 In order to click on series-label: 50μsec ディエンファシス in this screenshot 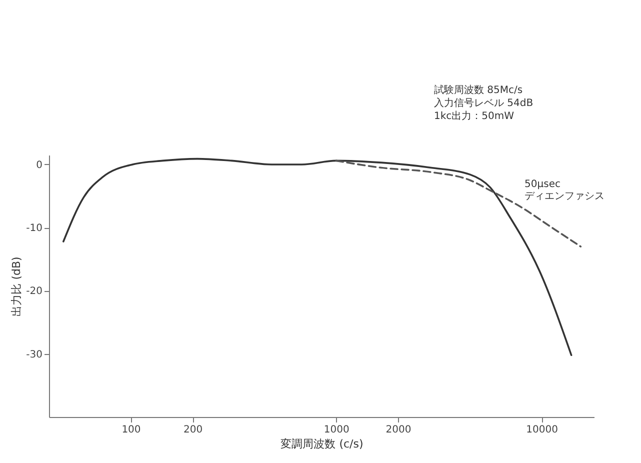, I will do `click(564, 190)`.